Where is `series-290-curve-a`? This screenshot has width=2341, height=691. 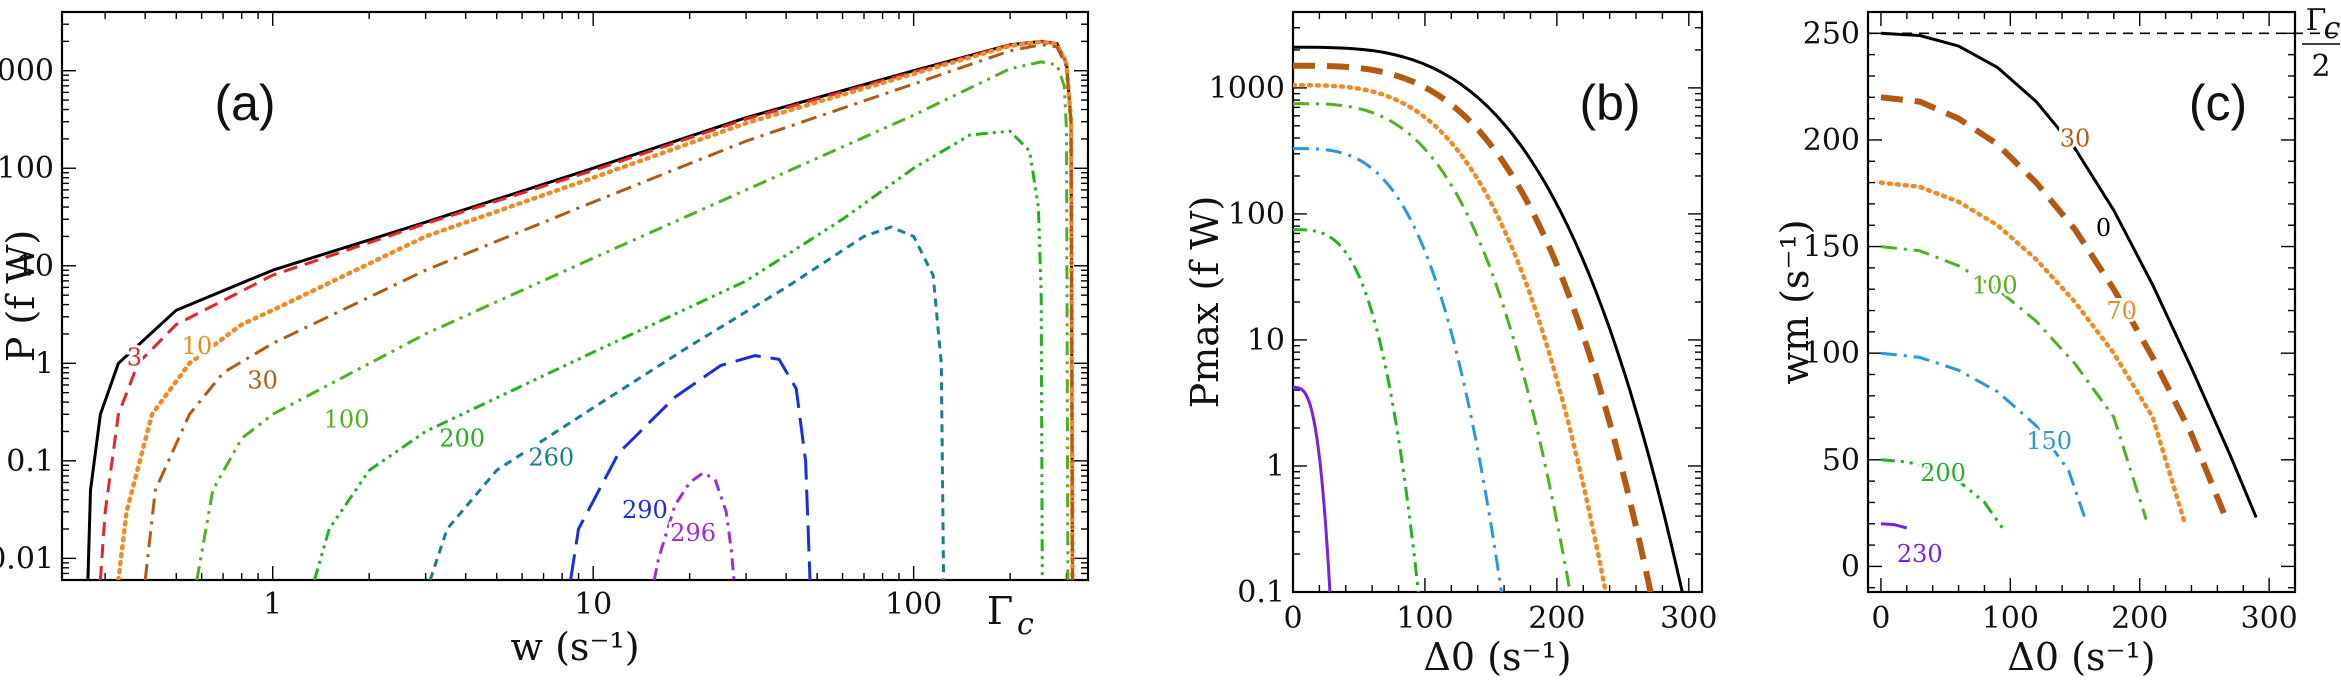
series-290-curve-a is located at coordinates (690, 467).